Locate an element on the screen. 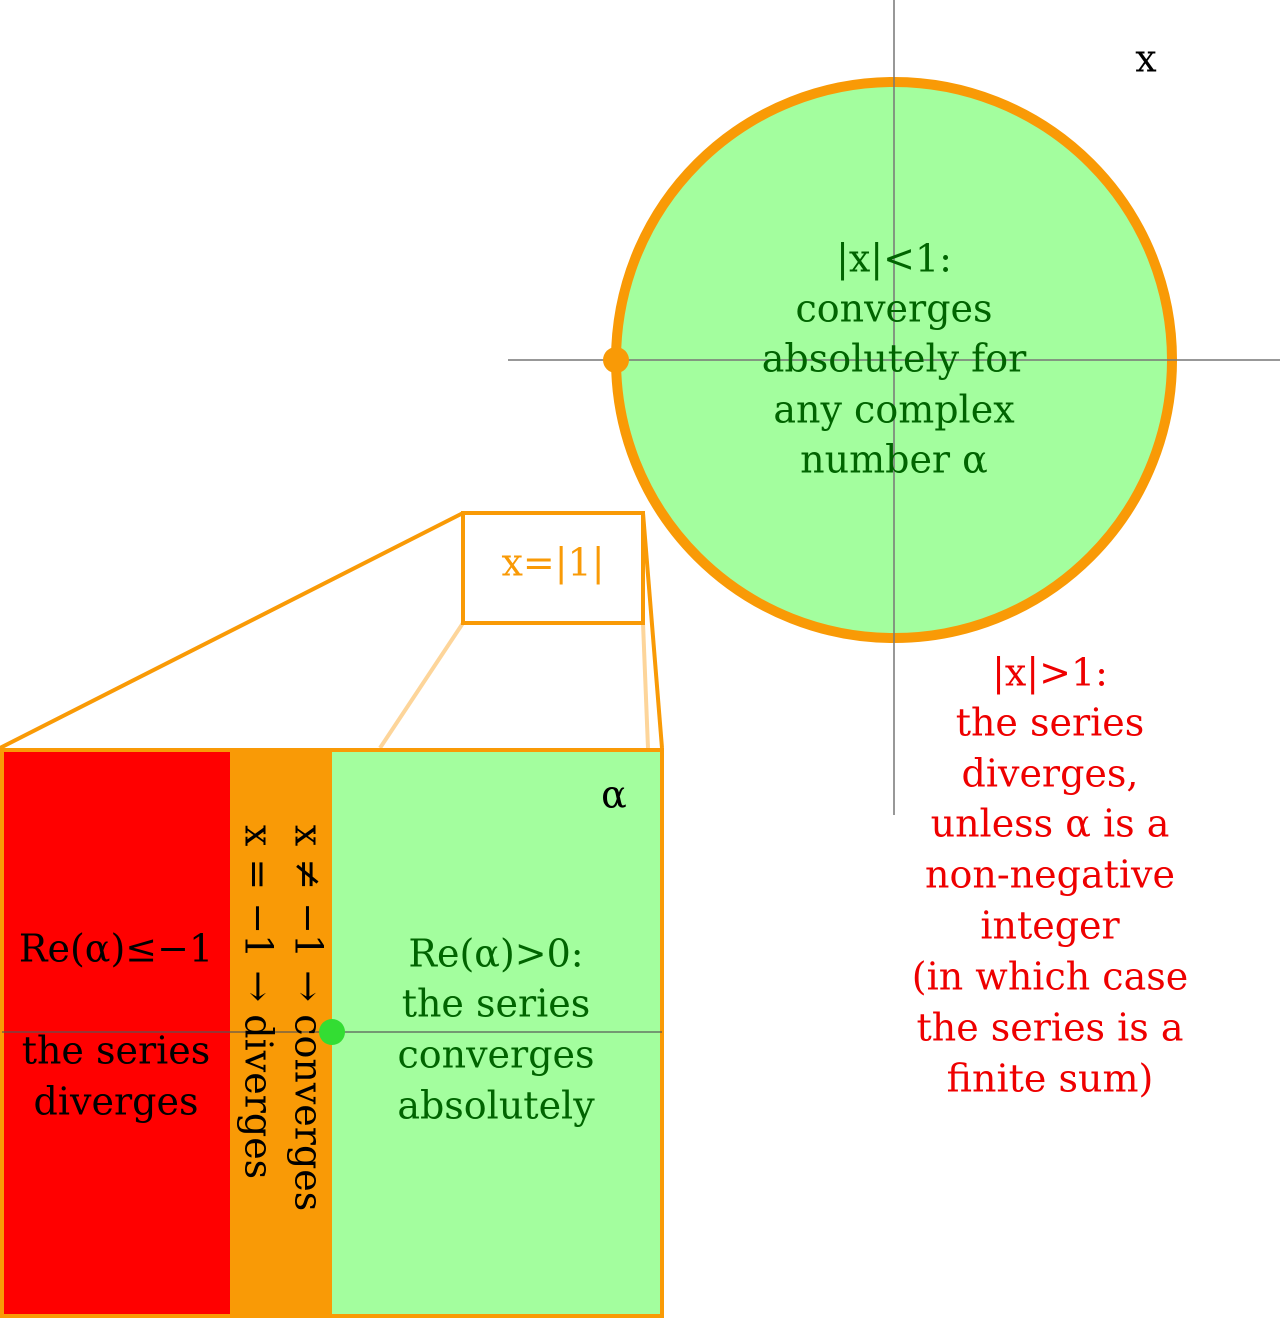 This screenshot has width=1280, height=1318. left-text: diverges is located at coordinates (116, 1102).